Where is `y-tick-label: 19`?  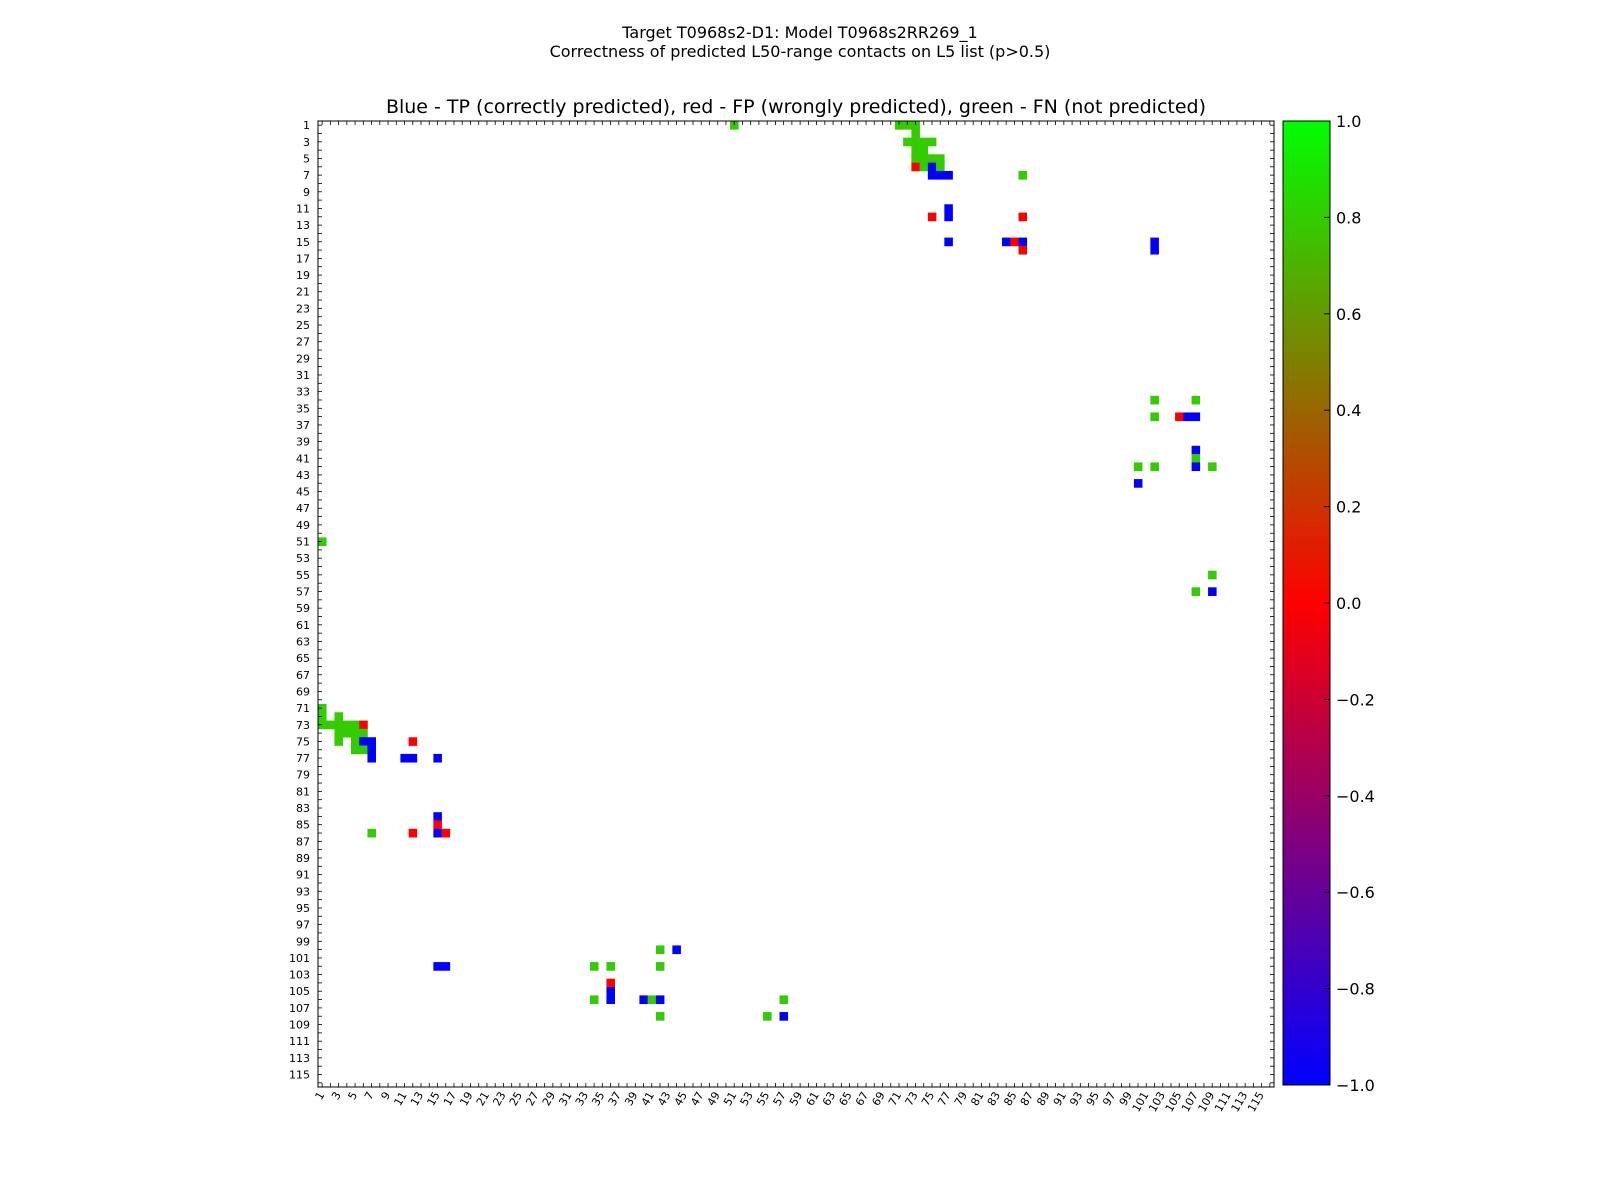 y-tick-label: 19 is located at coordinates (303, 275).